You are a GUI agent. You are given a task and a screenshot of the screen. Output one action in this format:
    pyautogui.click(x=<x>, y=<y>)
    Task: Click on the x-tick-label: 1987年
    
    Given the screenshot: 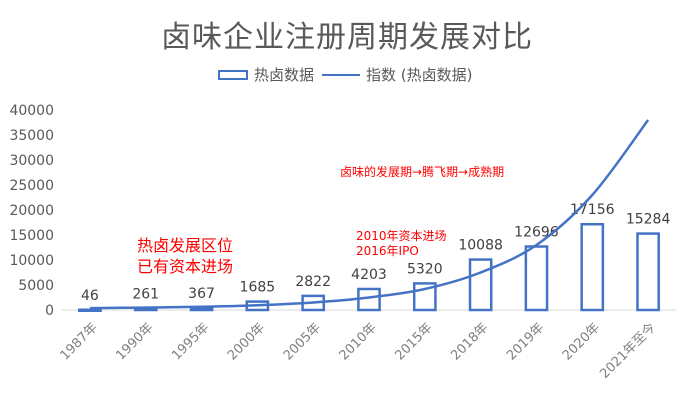 What is the action you would take?
    pyautogui.click(x=79, y=341)
    